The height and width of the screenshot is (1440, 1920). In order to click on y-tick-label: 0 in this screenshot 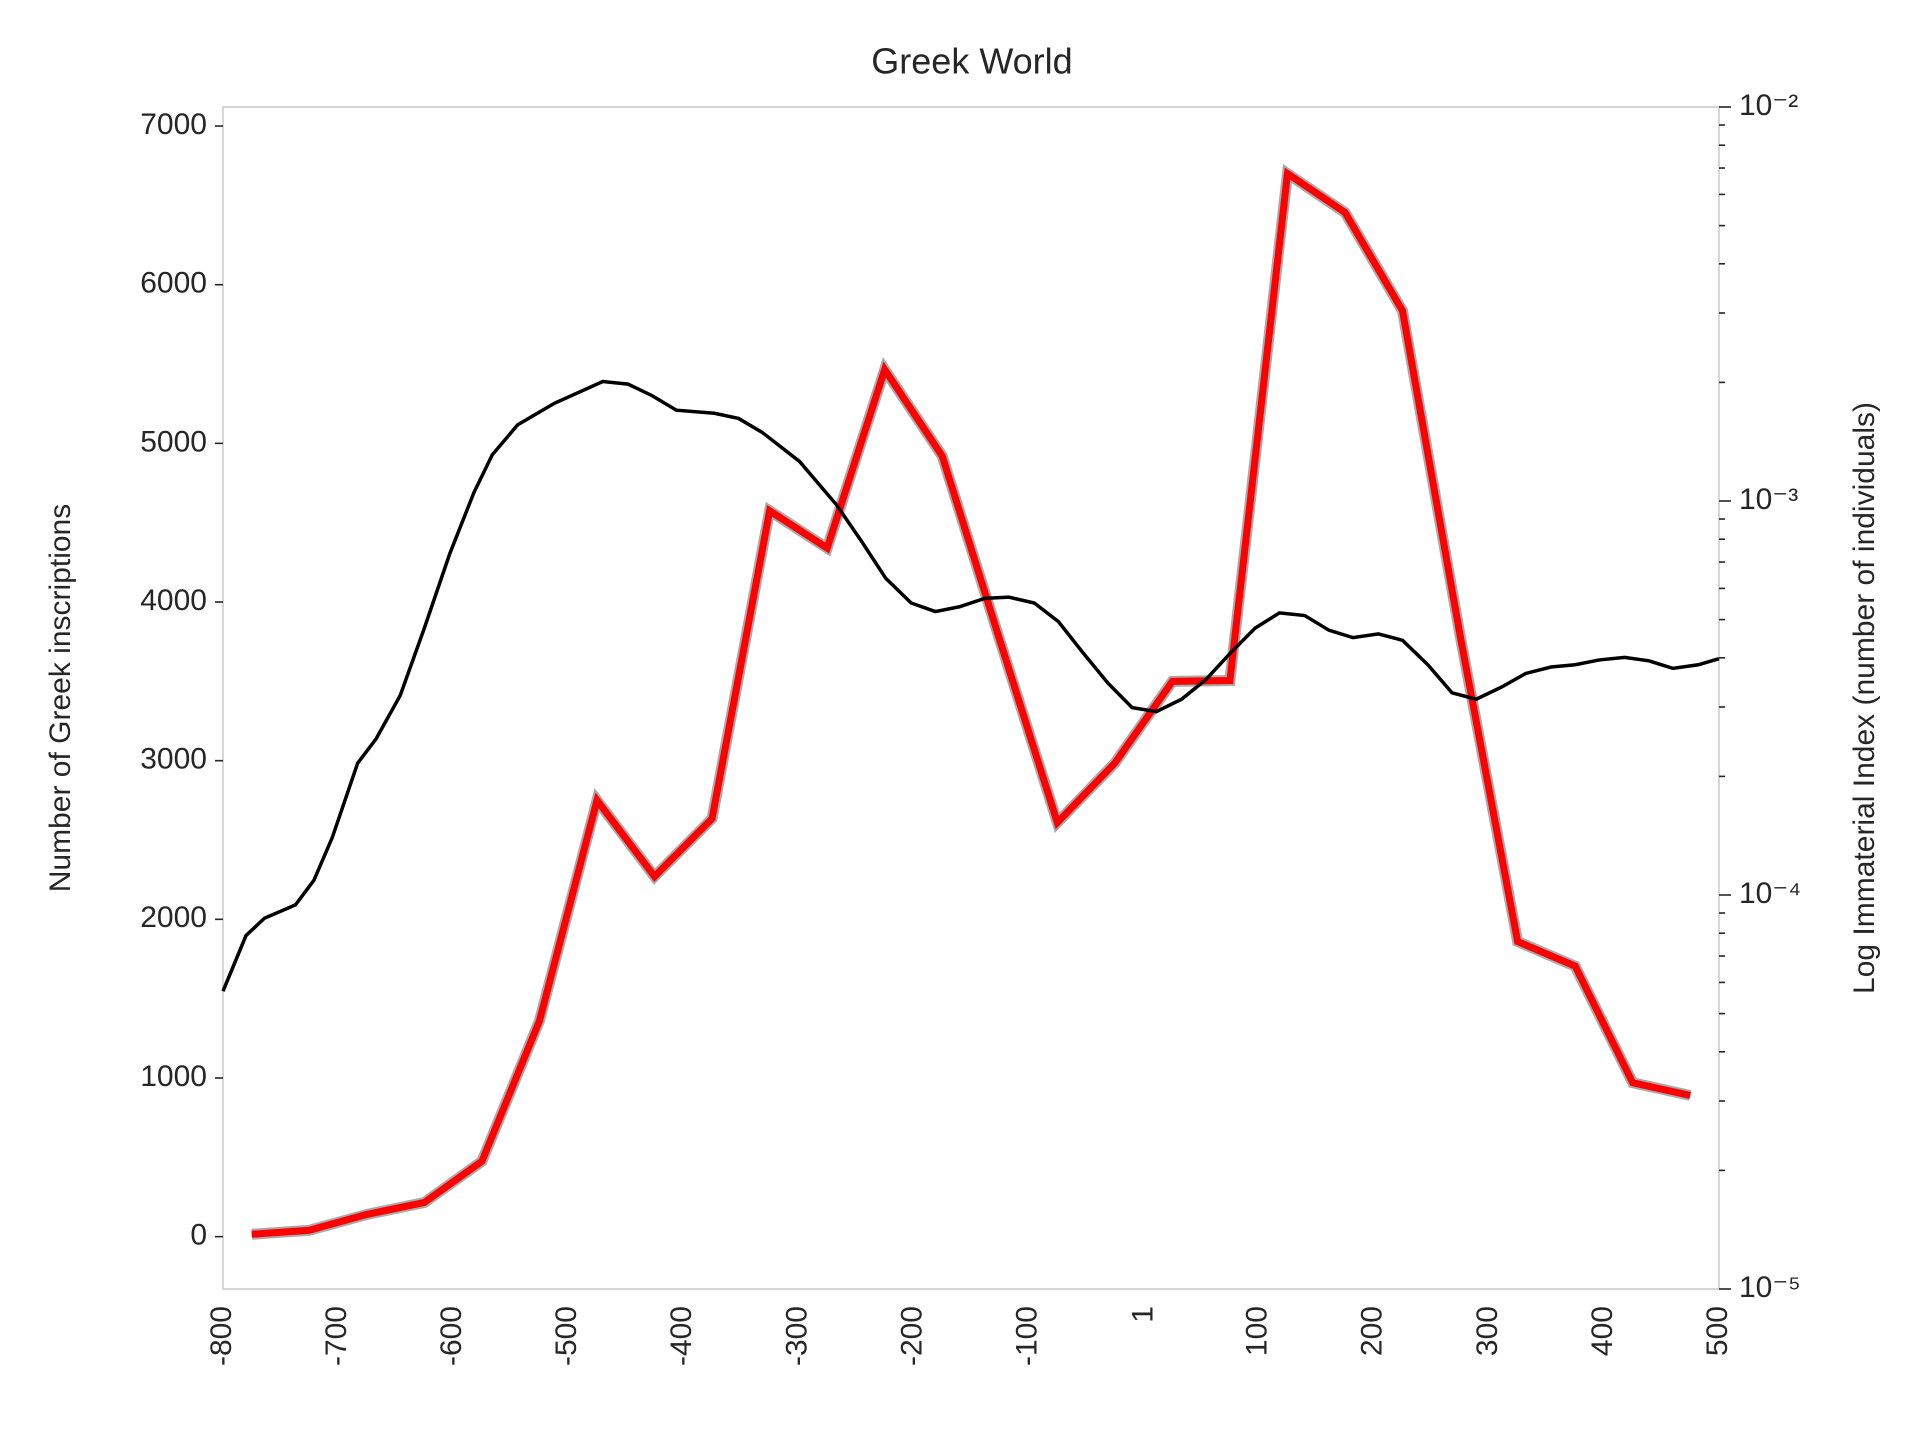, I will do `click(198, 1235)`.